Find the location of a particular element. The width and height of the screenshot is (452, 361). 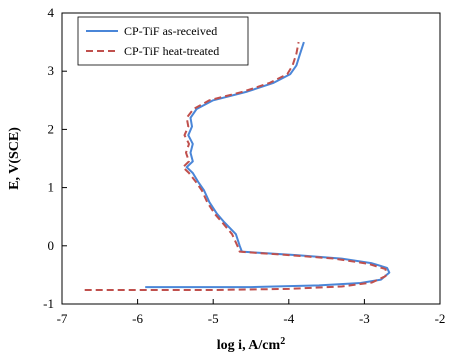

x-axis-title: log i, A/cm2 is located at coordinates (251, 344).